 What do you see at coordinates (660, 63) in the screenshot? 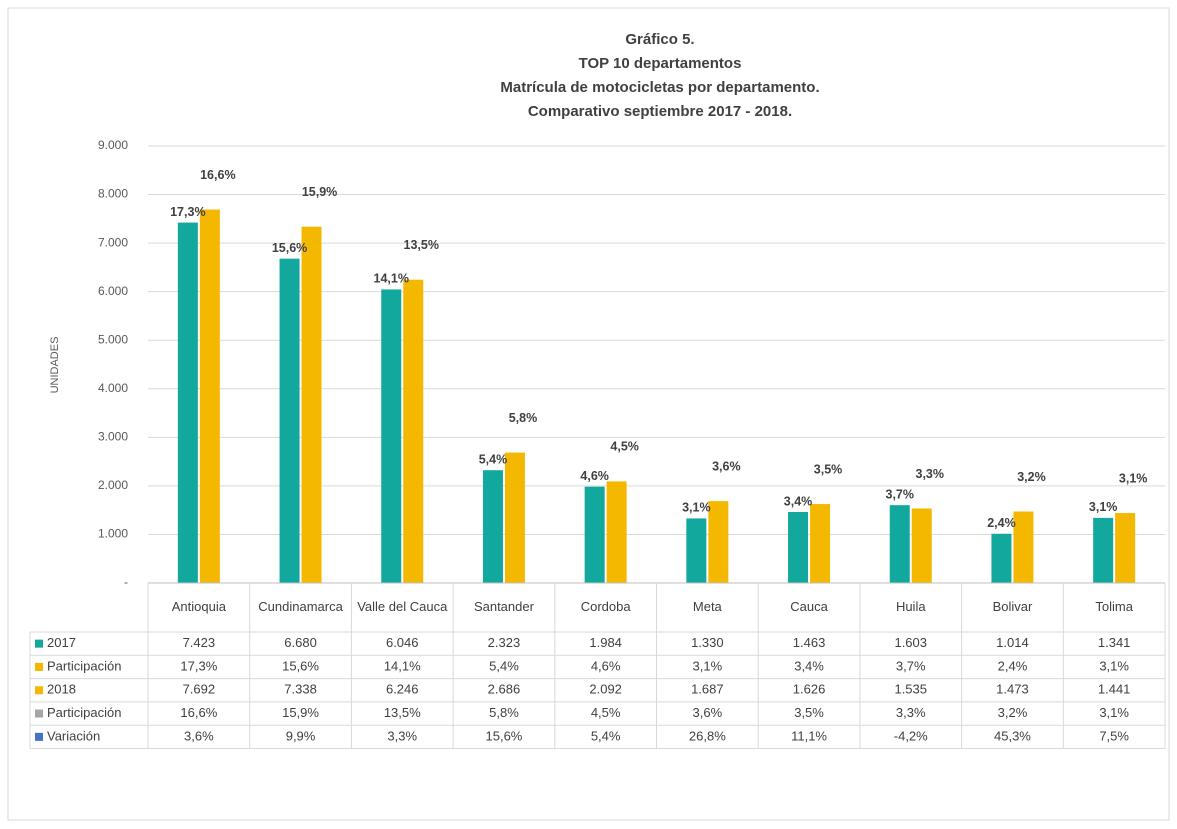
I see `chart-title: TOP 10 departamentos` at bounding box center [660, 63].